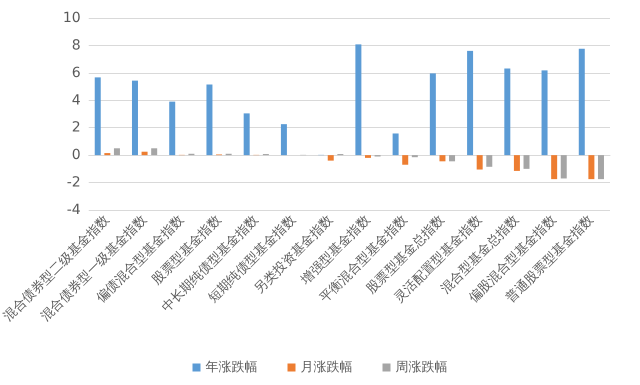 The width and height of the screenshot is (640, 385). Describe the element at coordinates (76, 100) in the screenshot. I see `y-tick-label: 4` at that location.